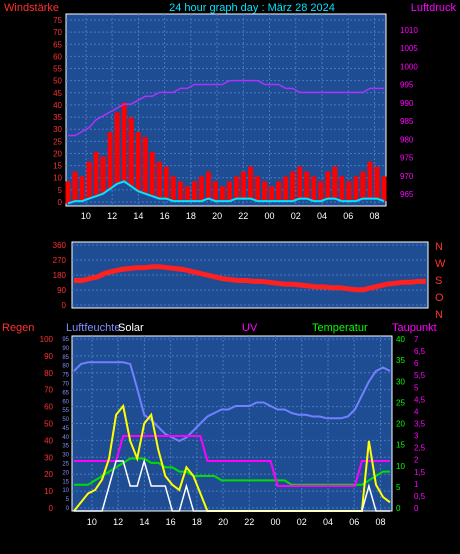 The width and height of the screenshot is (460, 554). Describe the element at coordinates (398, 487) in the screenshot. I see `temperature-tick-label: 5` at that location.